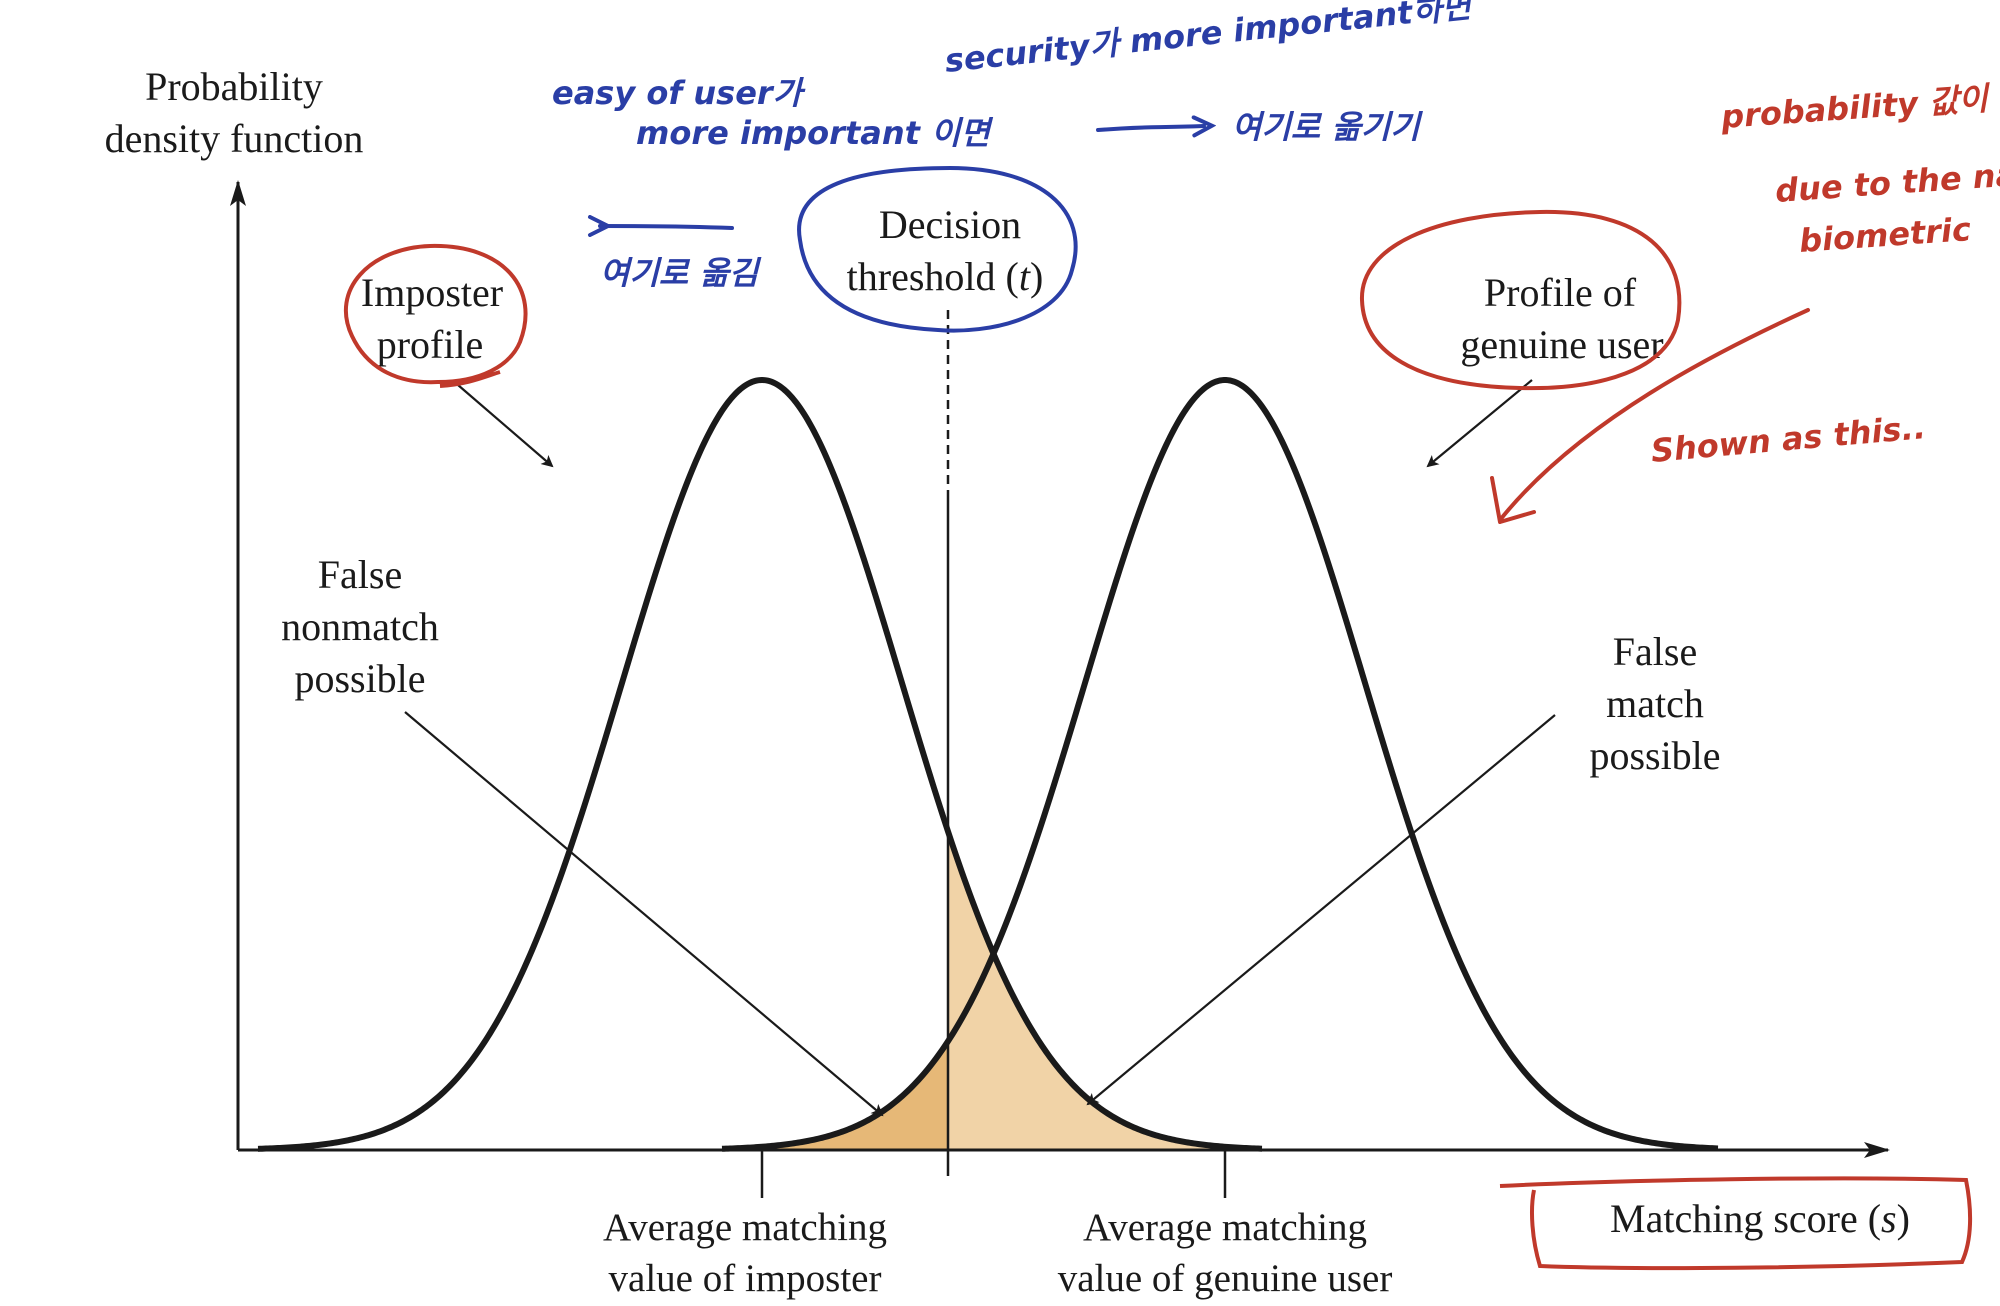  I want to click on blue-arrow-right, so click(1150, 128).